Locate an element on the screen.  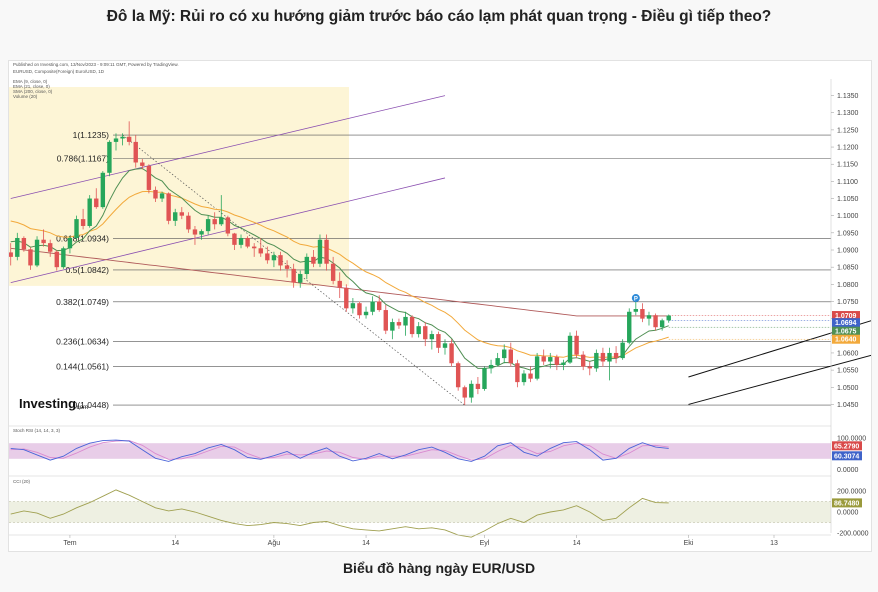
fib-label: 0.144(1.0561) is located at coordinates (82, 366).